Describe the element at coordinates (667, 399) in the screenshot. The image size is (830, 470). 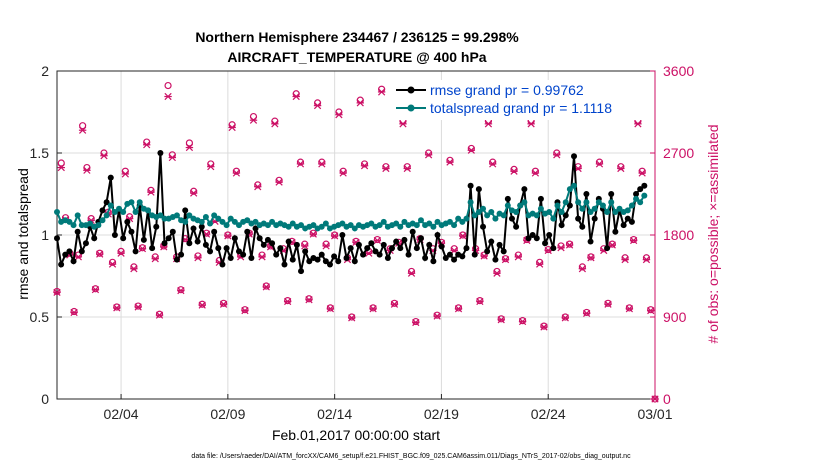
I see `y-right-tick-label: 0` at that location.